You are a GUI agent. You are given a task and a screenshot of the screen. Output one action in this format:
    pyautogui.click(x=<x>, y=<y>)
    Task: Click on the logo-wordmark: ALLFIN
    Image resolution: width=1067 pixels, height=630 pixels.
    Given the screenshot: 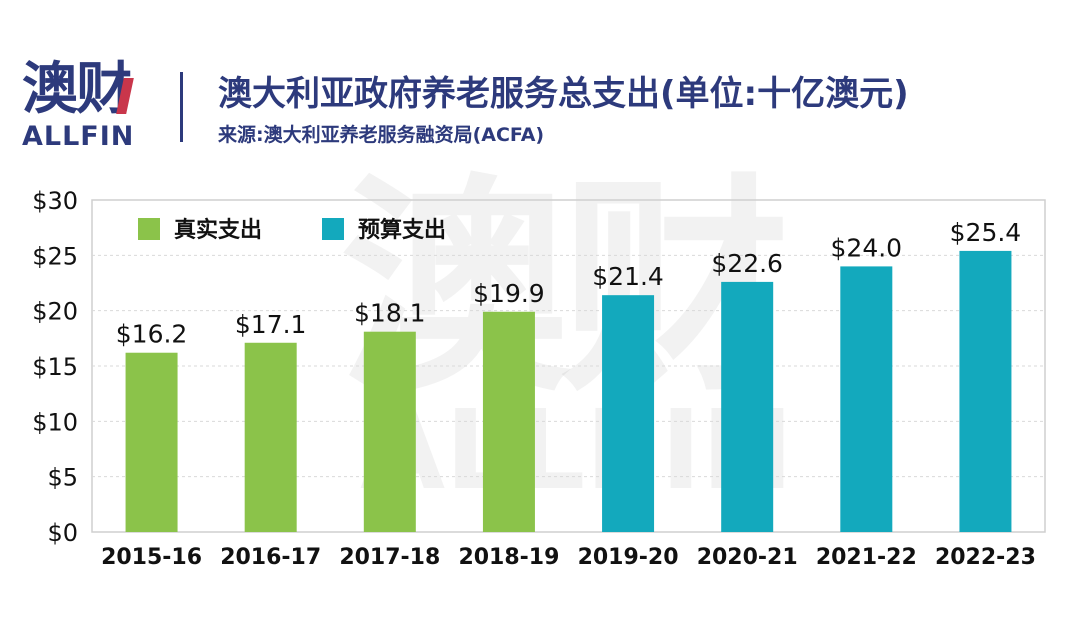 What is the action you would take?
    pyautogui.click(x=78, y=136)
    